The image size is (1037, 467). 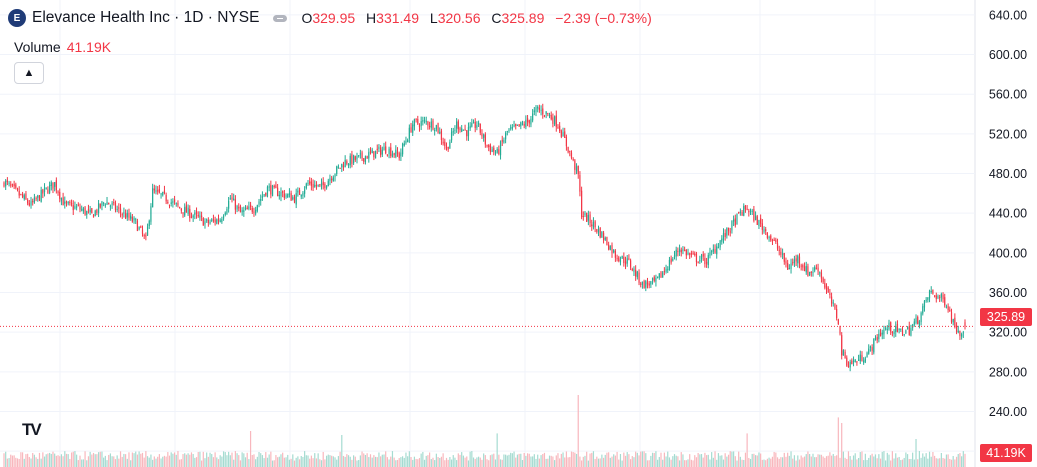 What do you see at coordinates (1008, 174) in the screenshot?
I see `price-tick-label: 480.00` at bounding box center [1008, 174].